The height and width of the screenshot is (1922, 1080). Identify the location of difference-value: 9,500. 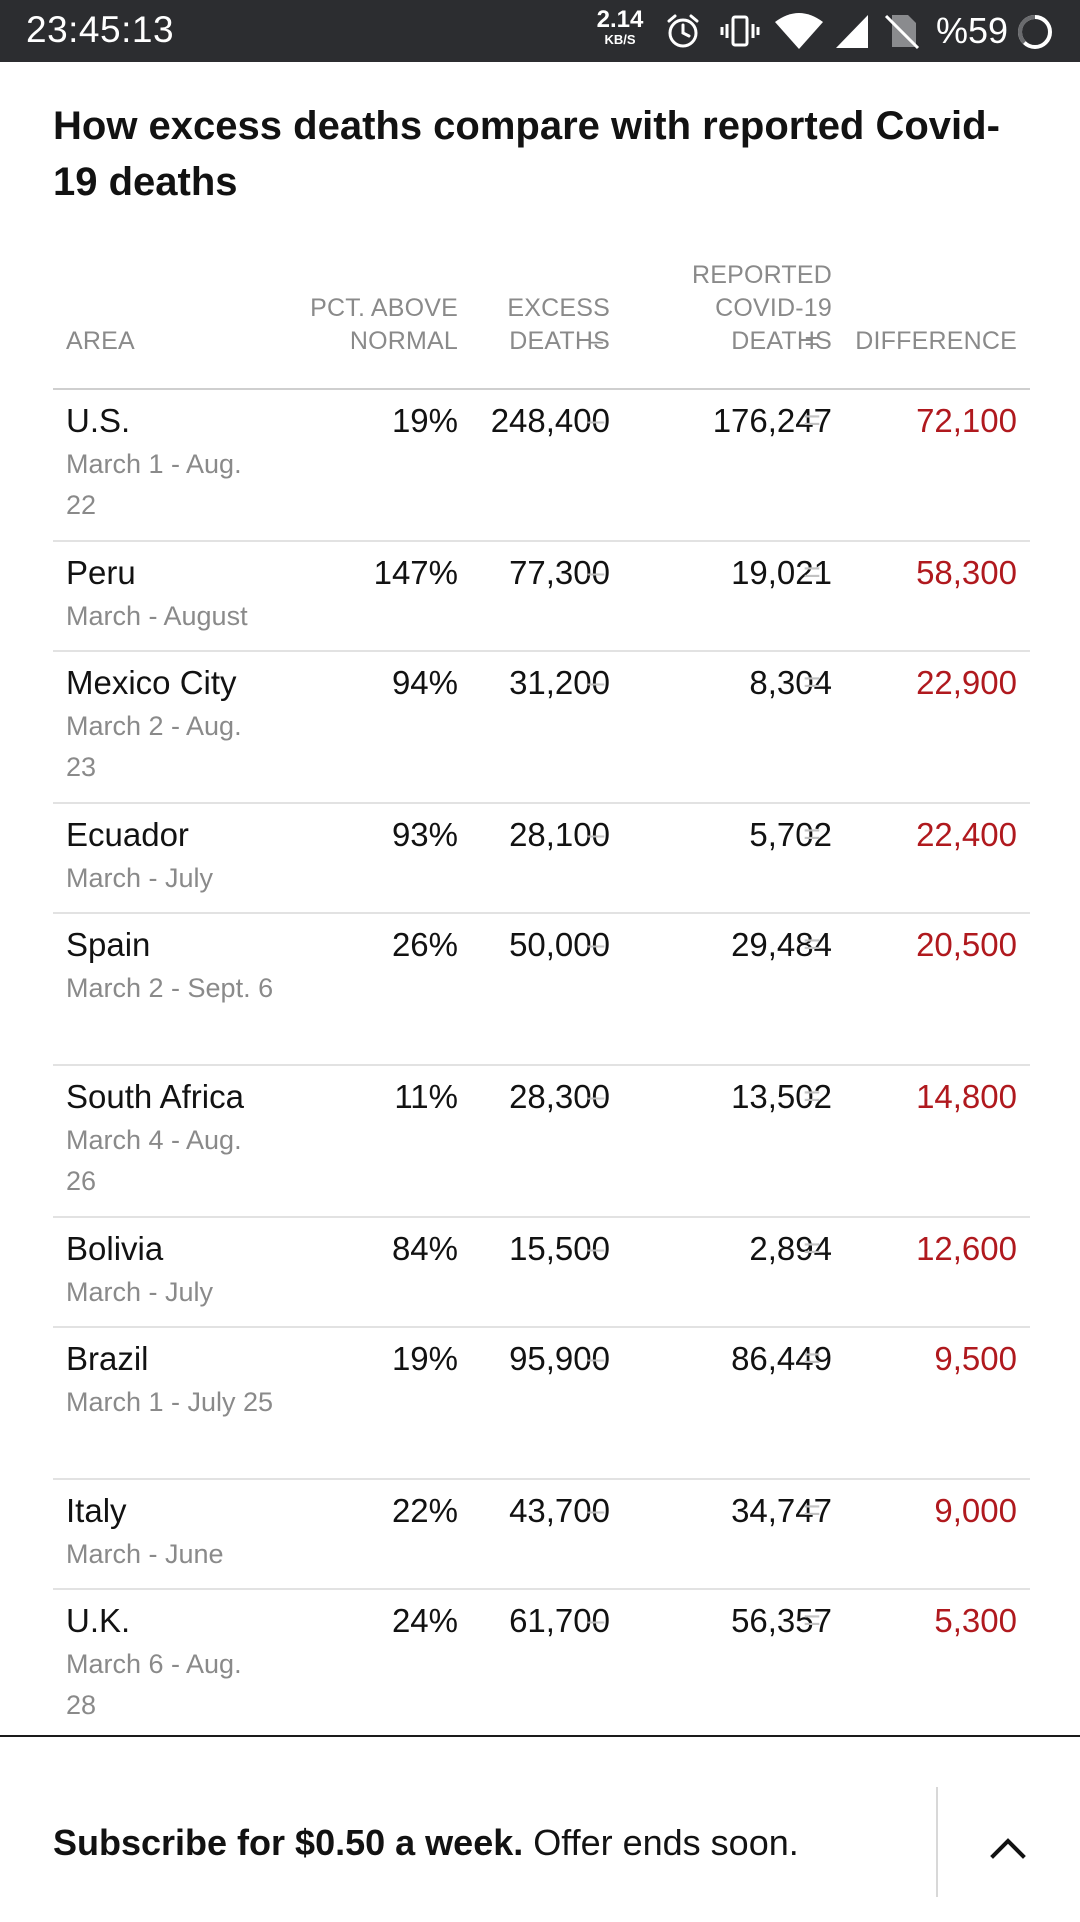
(975, 1358).